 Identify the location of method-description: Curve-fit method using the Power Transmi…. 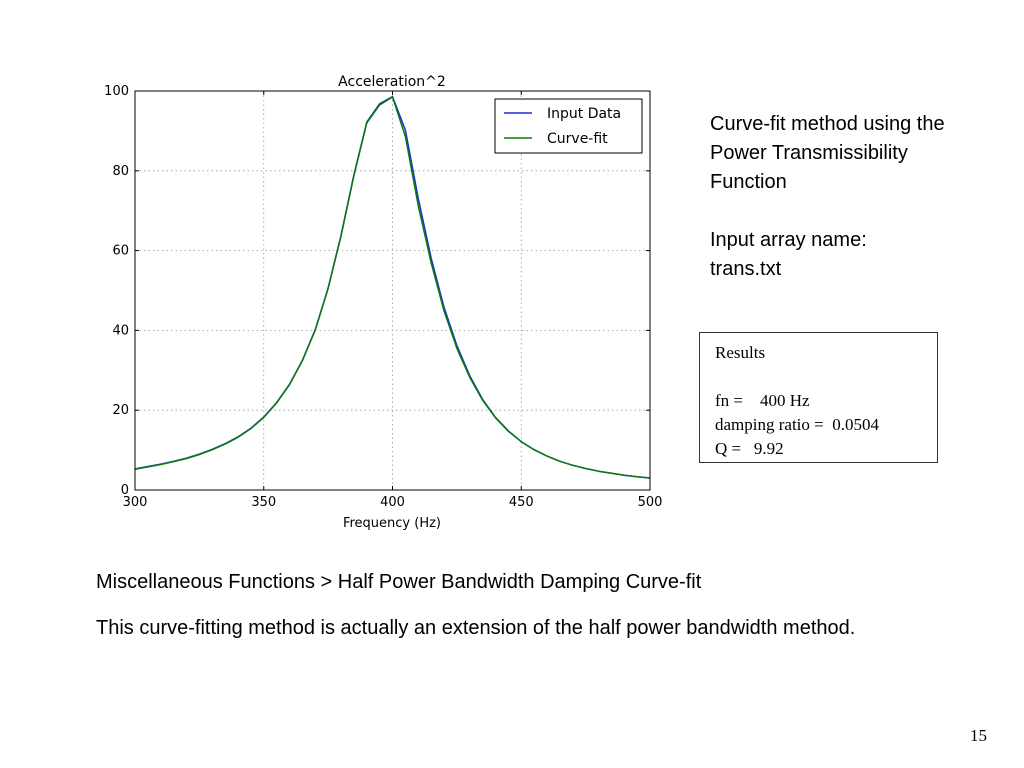
(855, 197).